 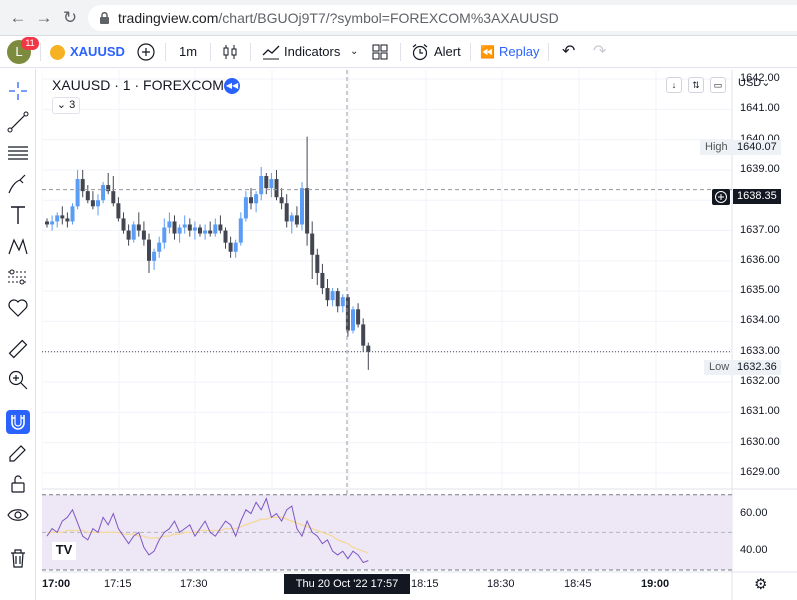 What do you see at coordinates (118, 584) in the screenshot?
I see `time-tick-label: 17:15` at bounding box center [118, 584].